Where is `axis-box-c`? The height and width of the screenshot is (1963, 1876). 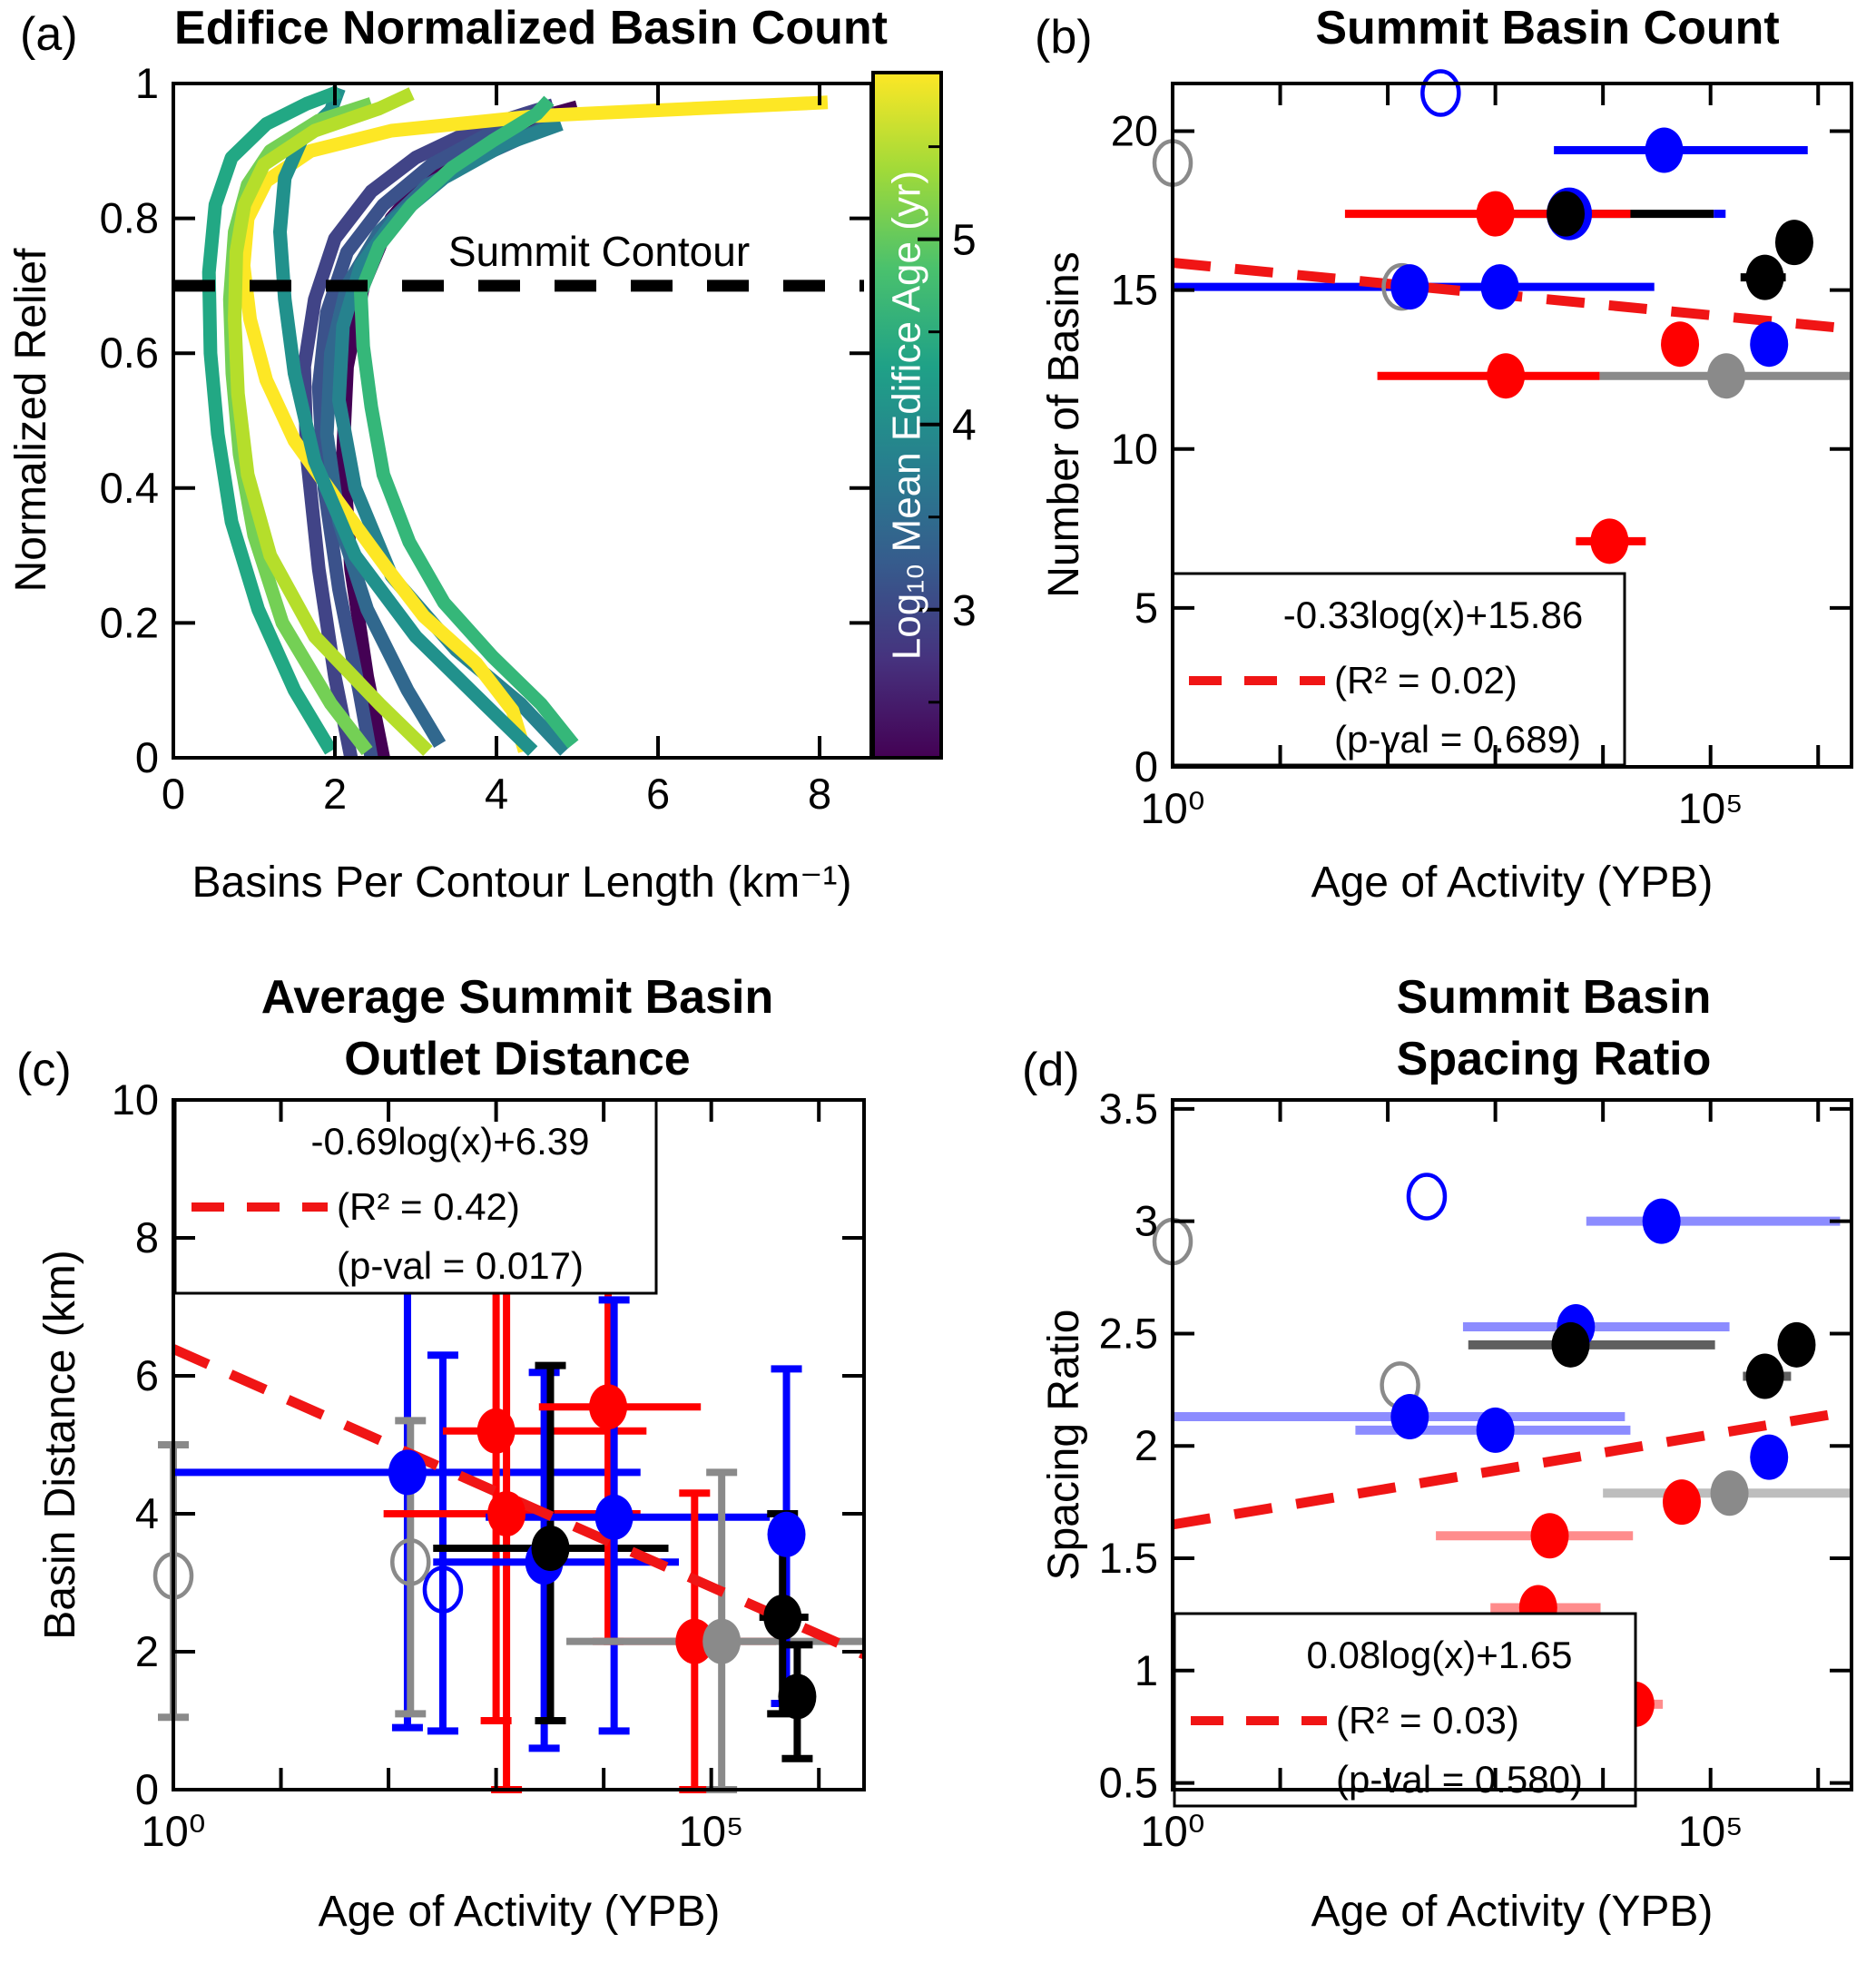
axis-box-c is located at coordinates (519, 1444).